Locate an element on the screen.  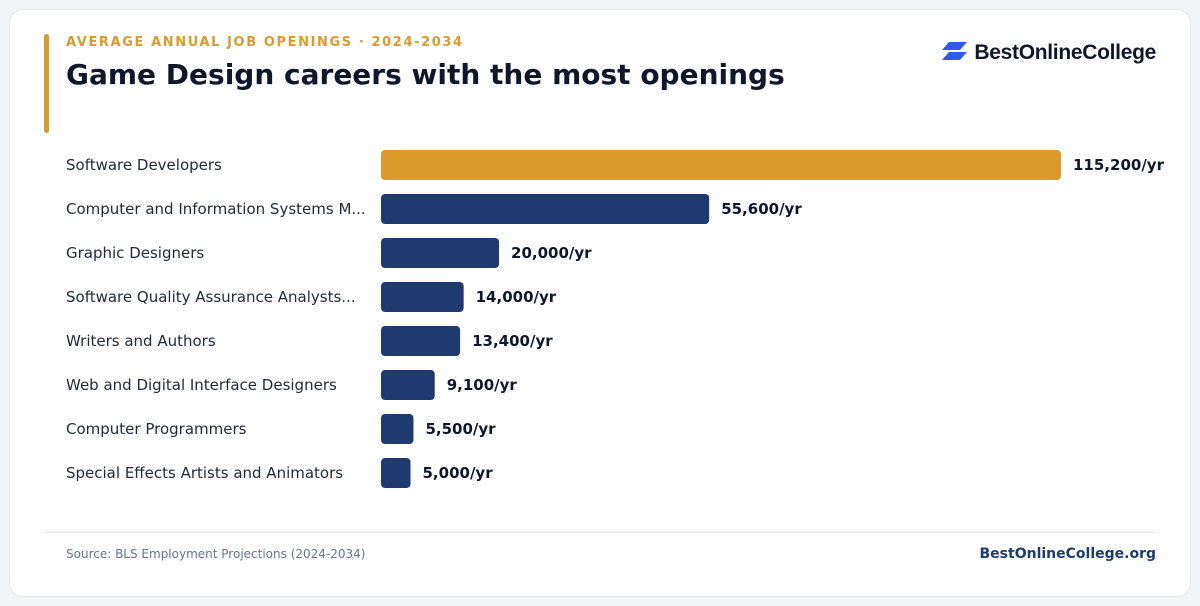
value-label: 5,000/yr is located at coordinates (458, 473).